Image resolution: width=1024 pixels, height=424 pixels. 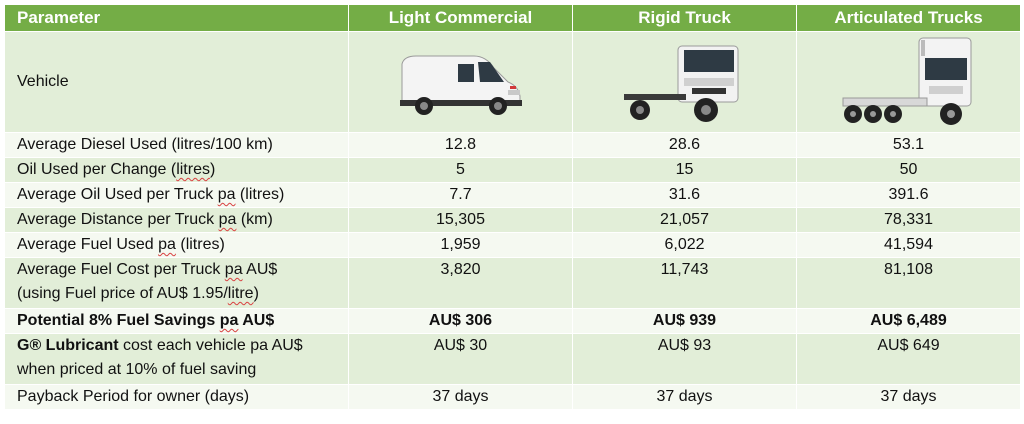 I want to click on oil-pa-label: Average Oil Used per Truck pa (litres), so click(x=176, y=195).